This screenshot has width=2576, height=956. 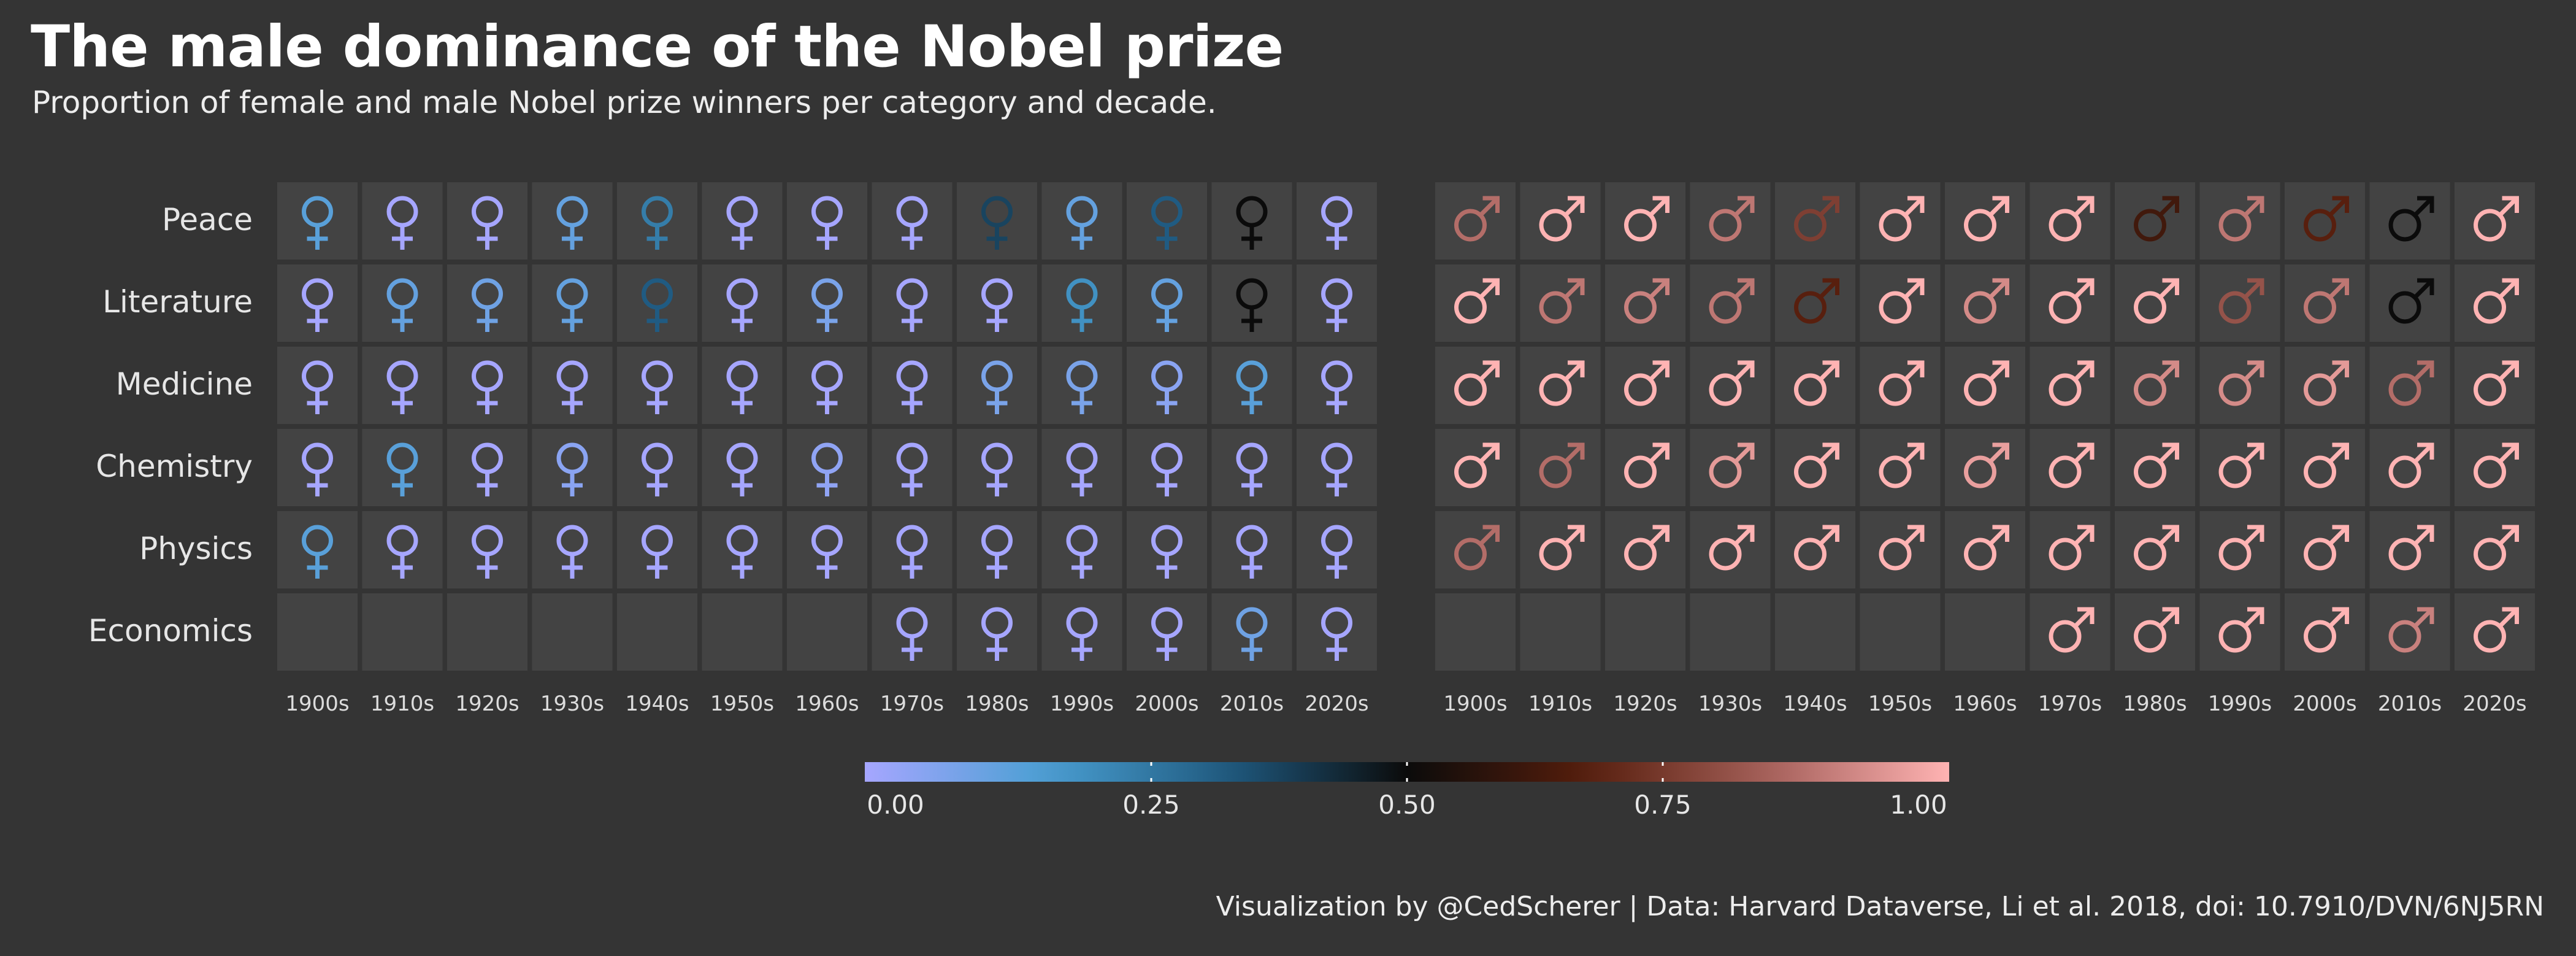 What do you see at coordinates (487, 704) in the screenshot?
I see `decade-label: 1920s` at bounding box center [487, 704].